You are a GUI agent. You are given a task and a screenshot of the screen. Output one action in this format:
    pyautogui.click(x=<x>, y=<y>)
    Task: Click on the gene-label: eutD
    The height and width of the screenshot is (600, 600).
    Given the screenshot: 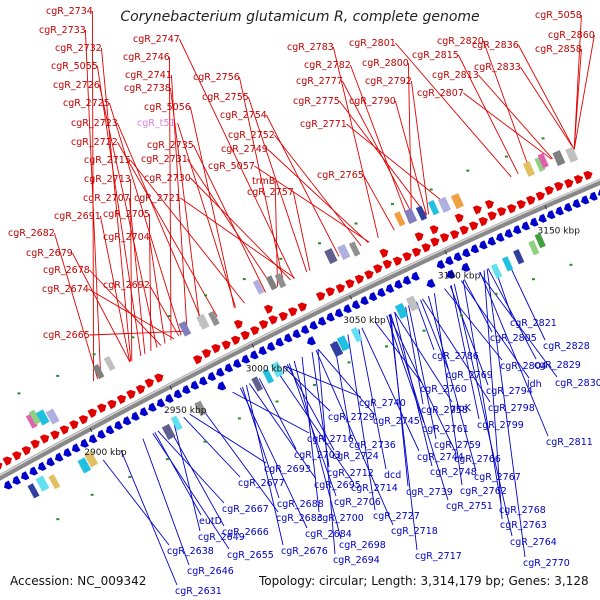 What is the action you would take?
    pyautogui.click(x=210, y=521)
    